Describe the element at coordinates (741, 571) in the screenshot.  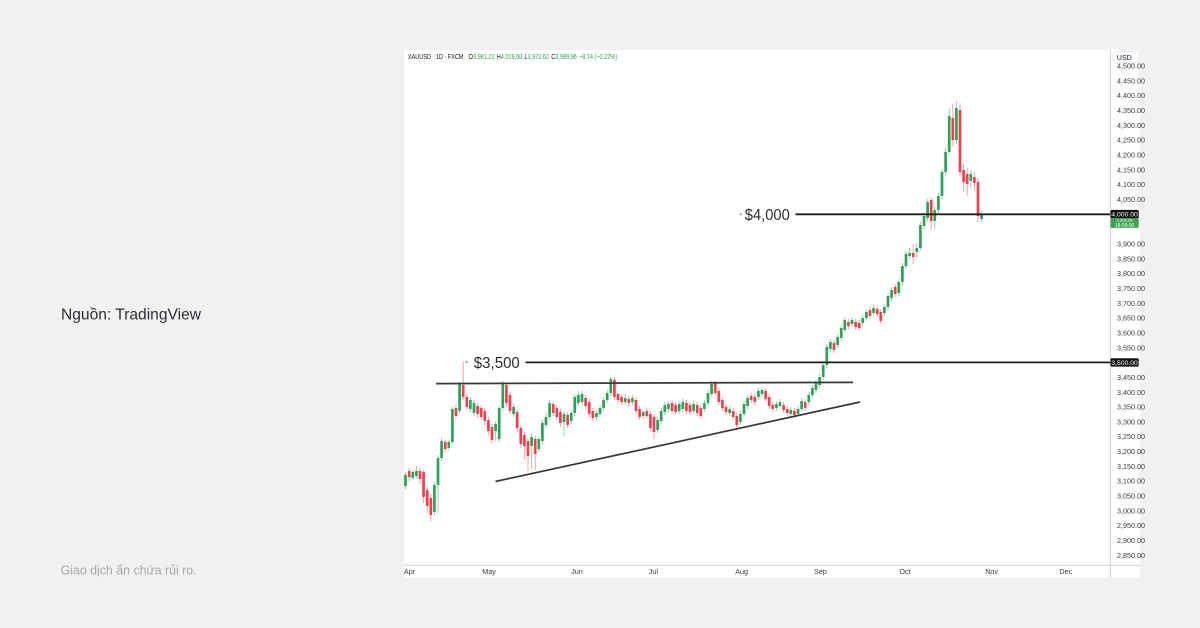
I see `svg-text: Aug` at that location.